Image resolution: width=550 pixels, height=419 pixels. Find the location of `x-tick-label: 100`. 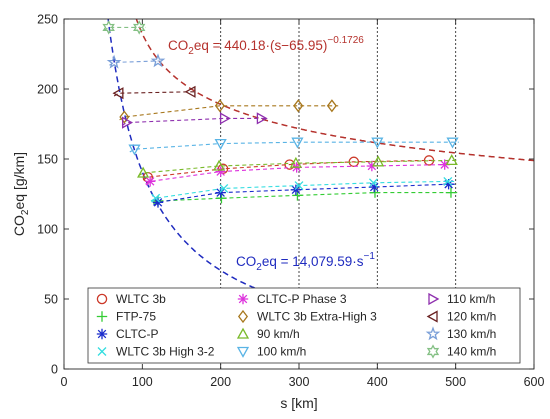

x-tick-label: 100 is located at coordinates (142, 382).